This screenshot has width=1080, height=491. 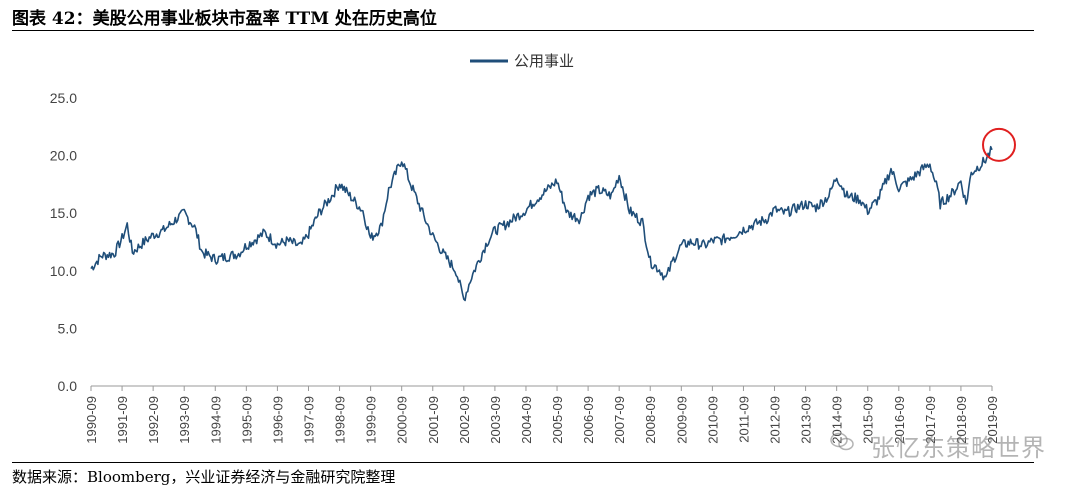 I want to click on x-tick-label: 2003-09, so click(x=495, y=420).